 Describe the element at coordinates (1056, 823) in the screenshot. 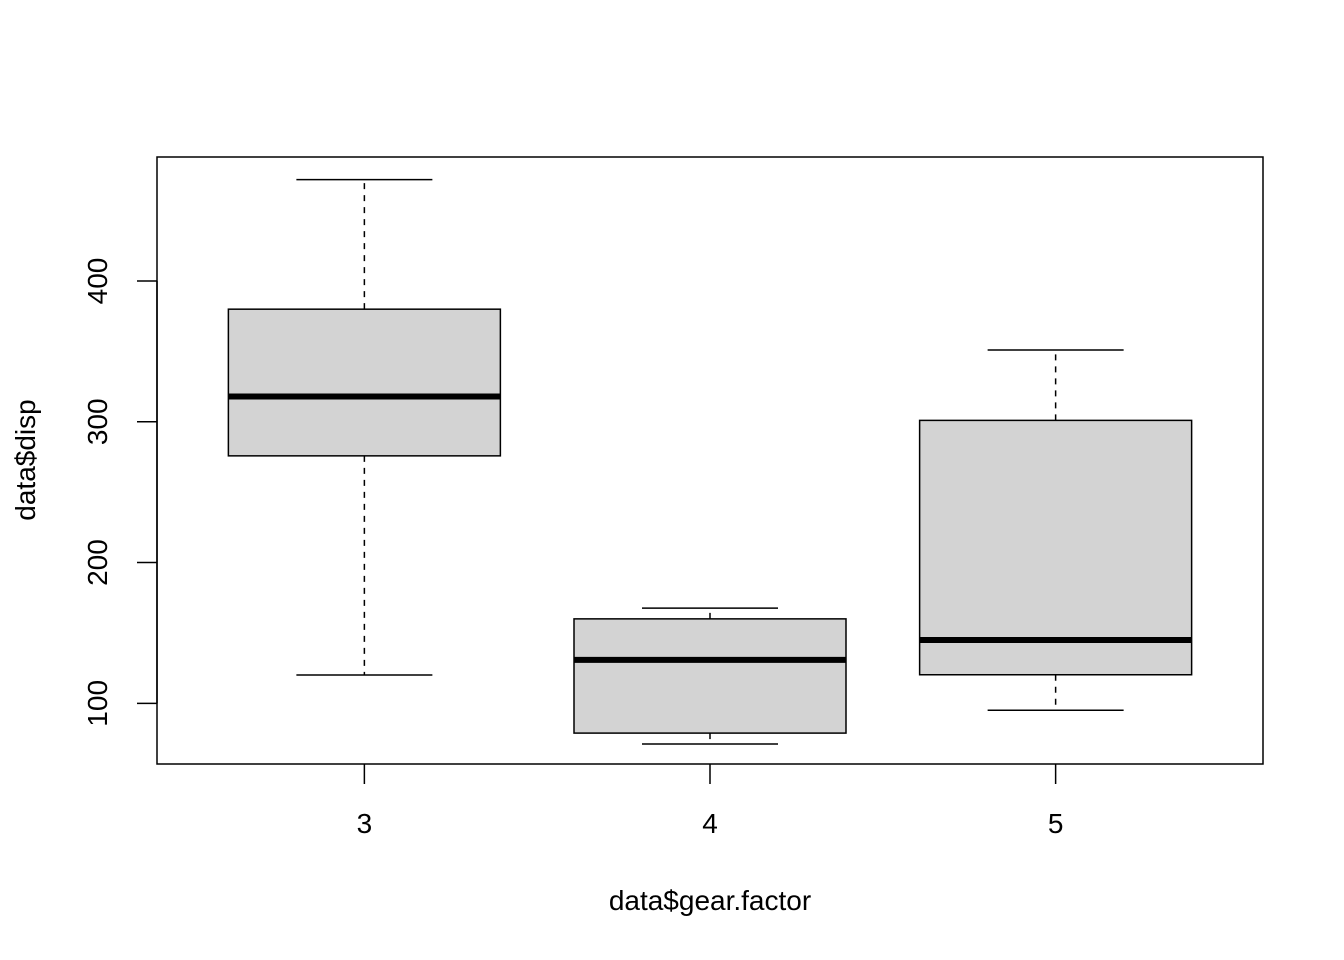

I see `x-tick-label: 5` at that location.